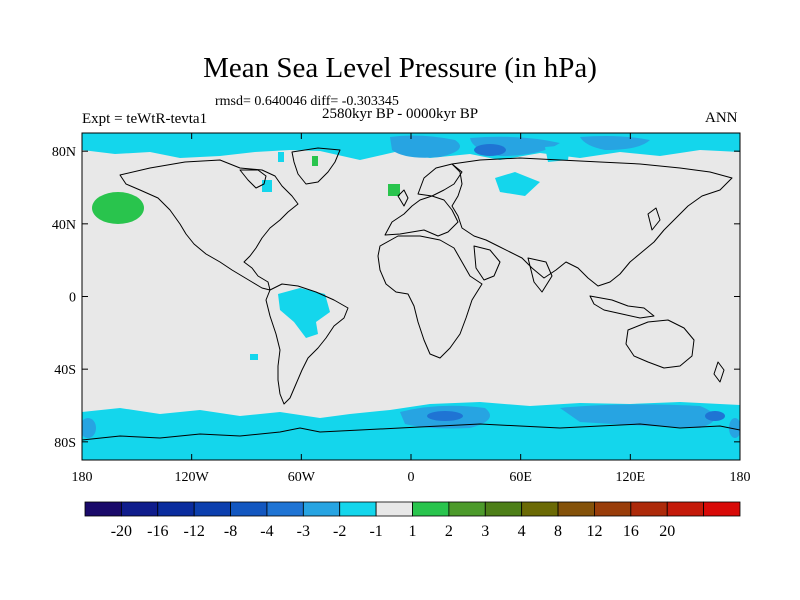  What do you see at coordinates (209, 225) in the screenshot?
I see `coastline-north-america` at bounding box center [209, 225].